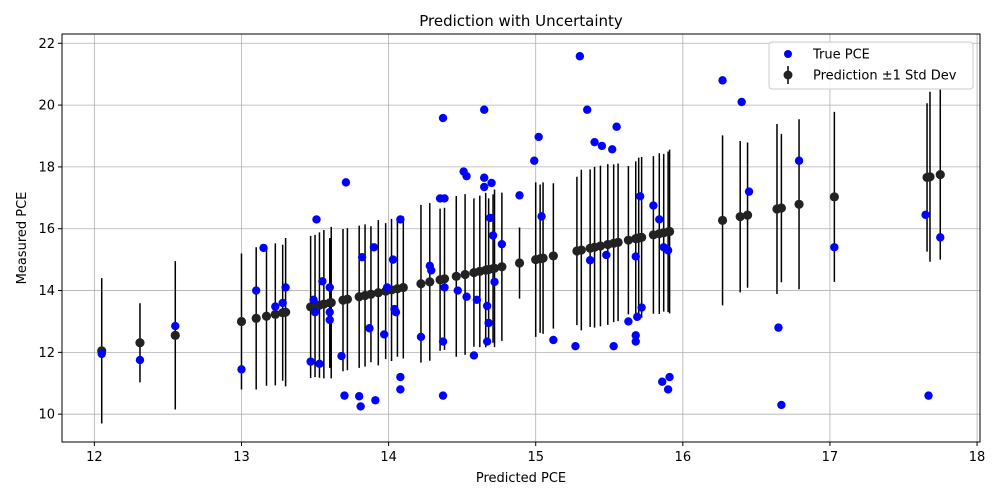 This screenshot has width=1000, height=500. Describe the element at coordinates (885, 76) in the screenshot. I see `legend-pred-label: Prediction ±1 Std Dev` at that location.